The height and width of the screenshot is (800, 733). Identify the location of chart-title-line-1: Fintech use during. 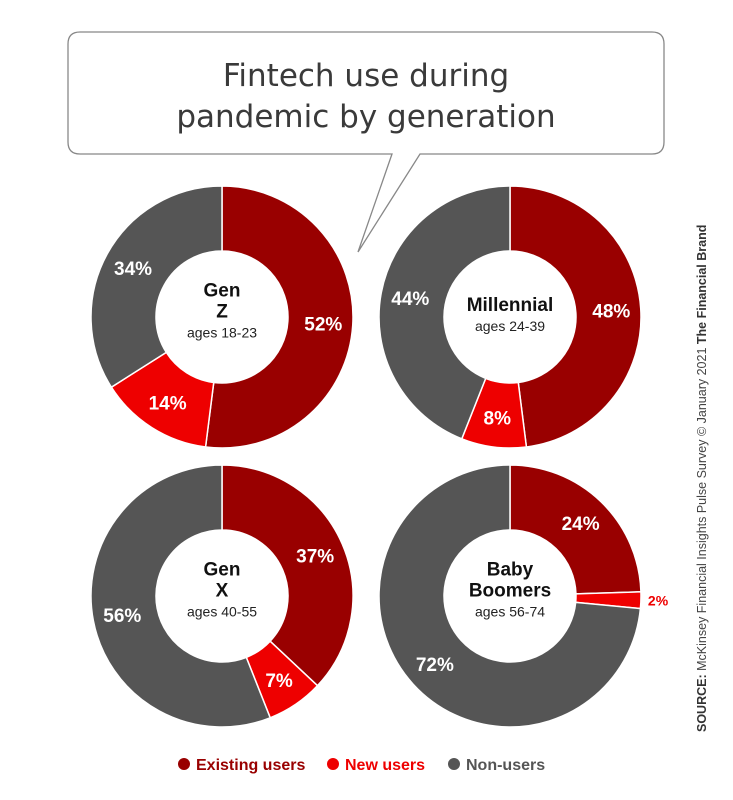
(366, 76).